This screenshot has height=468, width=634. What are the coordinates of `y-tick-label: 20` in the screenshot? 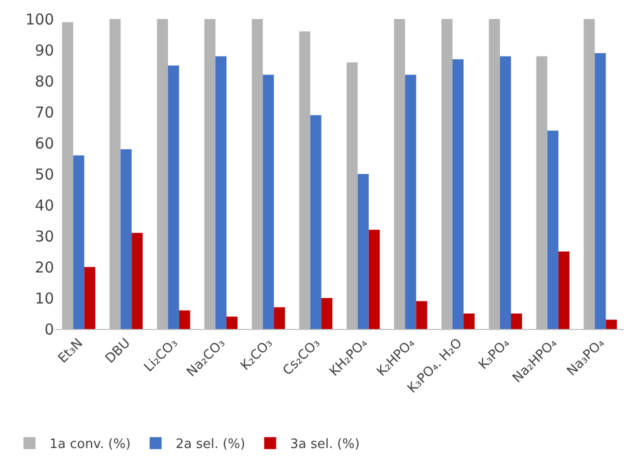 It's located at (44, 267).